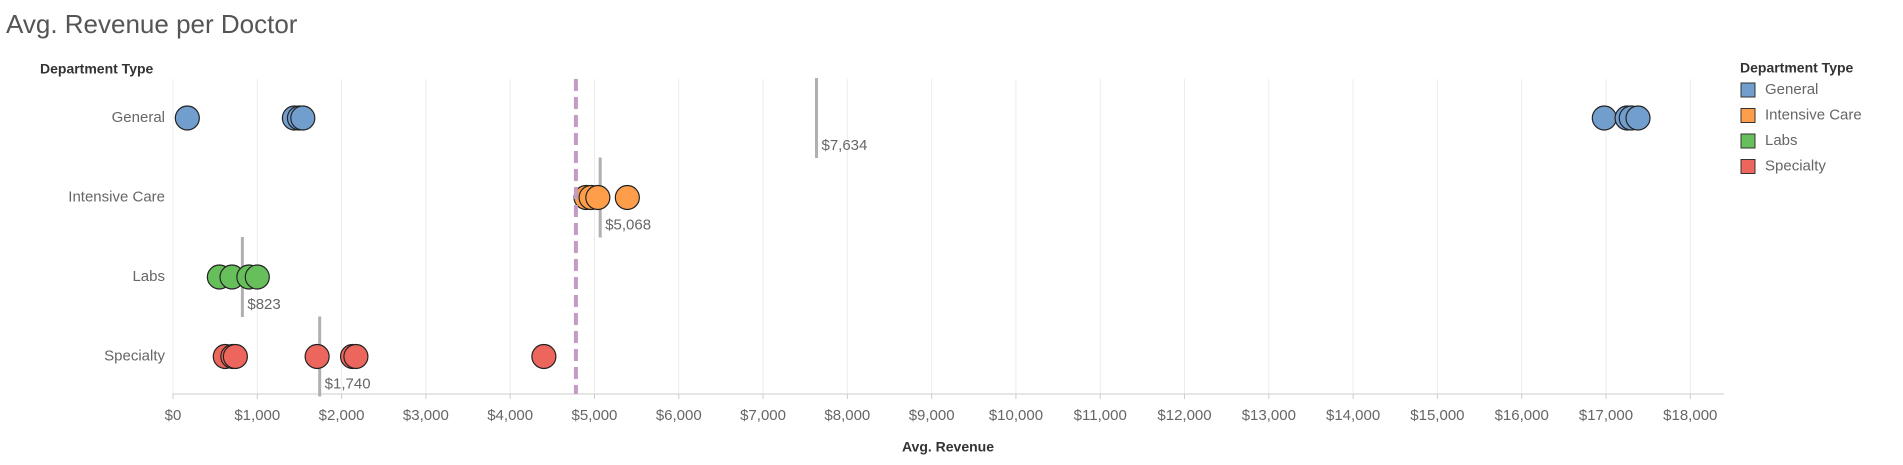 This screenshot has width=1903, height=465. What do you see at coordinates (1016, 415) in the screenshot?
I see `x-tick-label: $10,000` at bounding box center [1016, 415].